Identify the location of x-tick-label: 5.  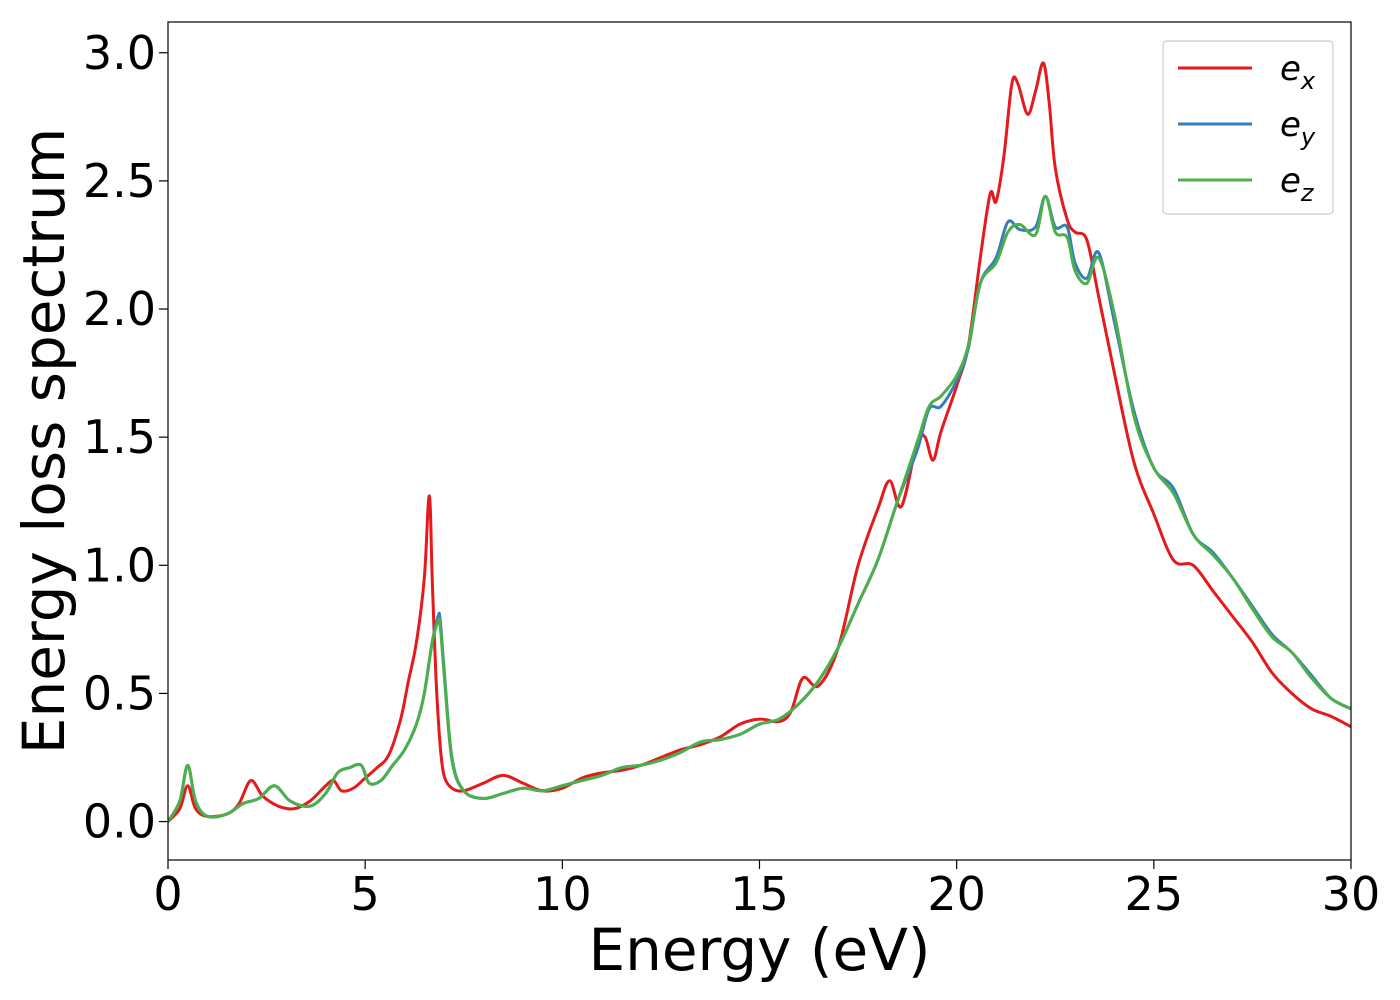
(365, 894).